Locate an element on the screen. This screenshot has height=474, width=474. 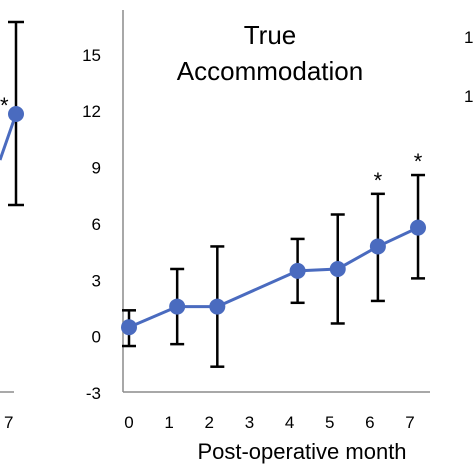
y-tick-label: 3 is located at coordinates (96, 280).